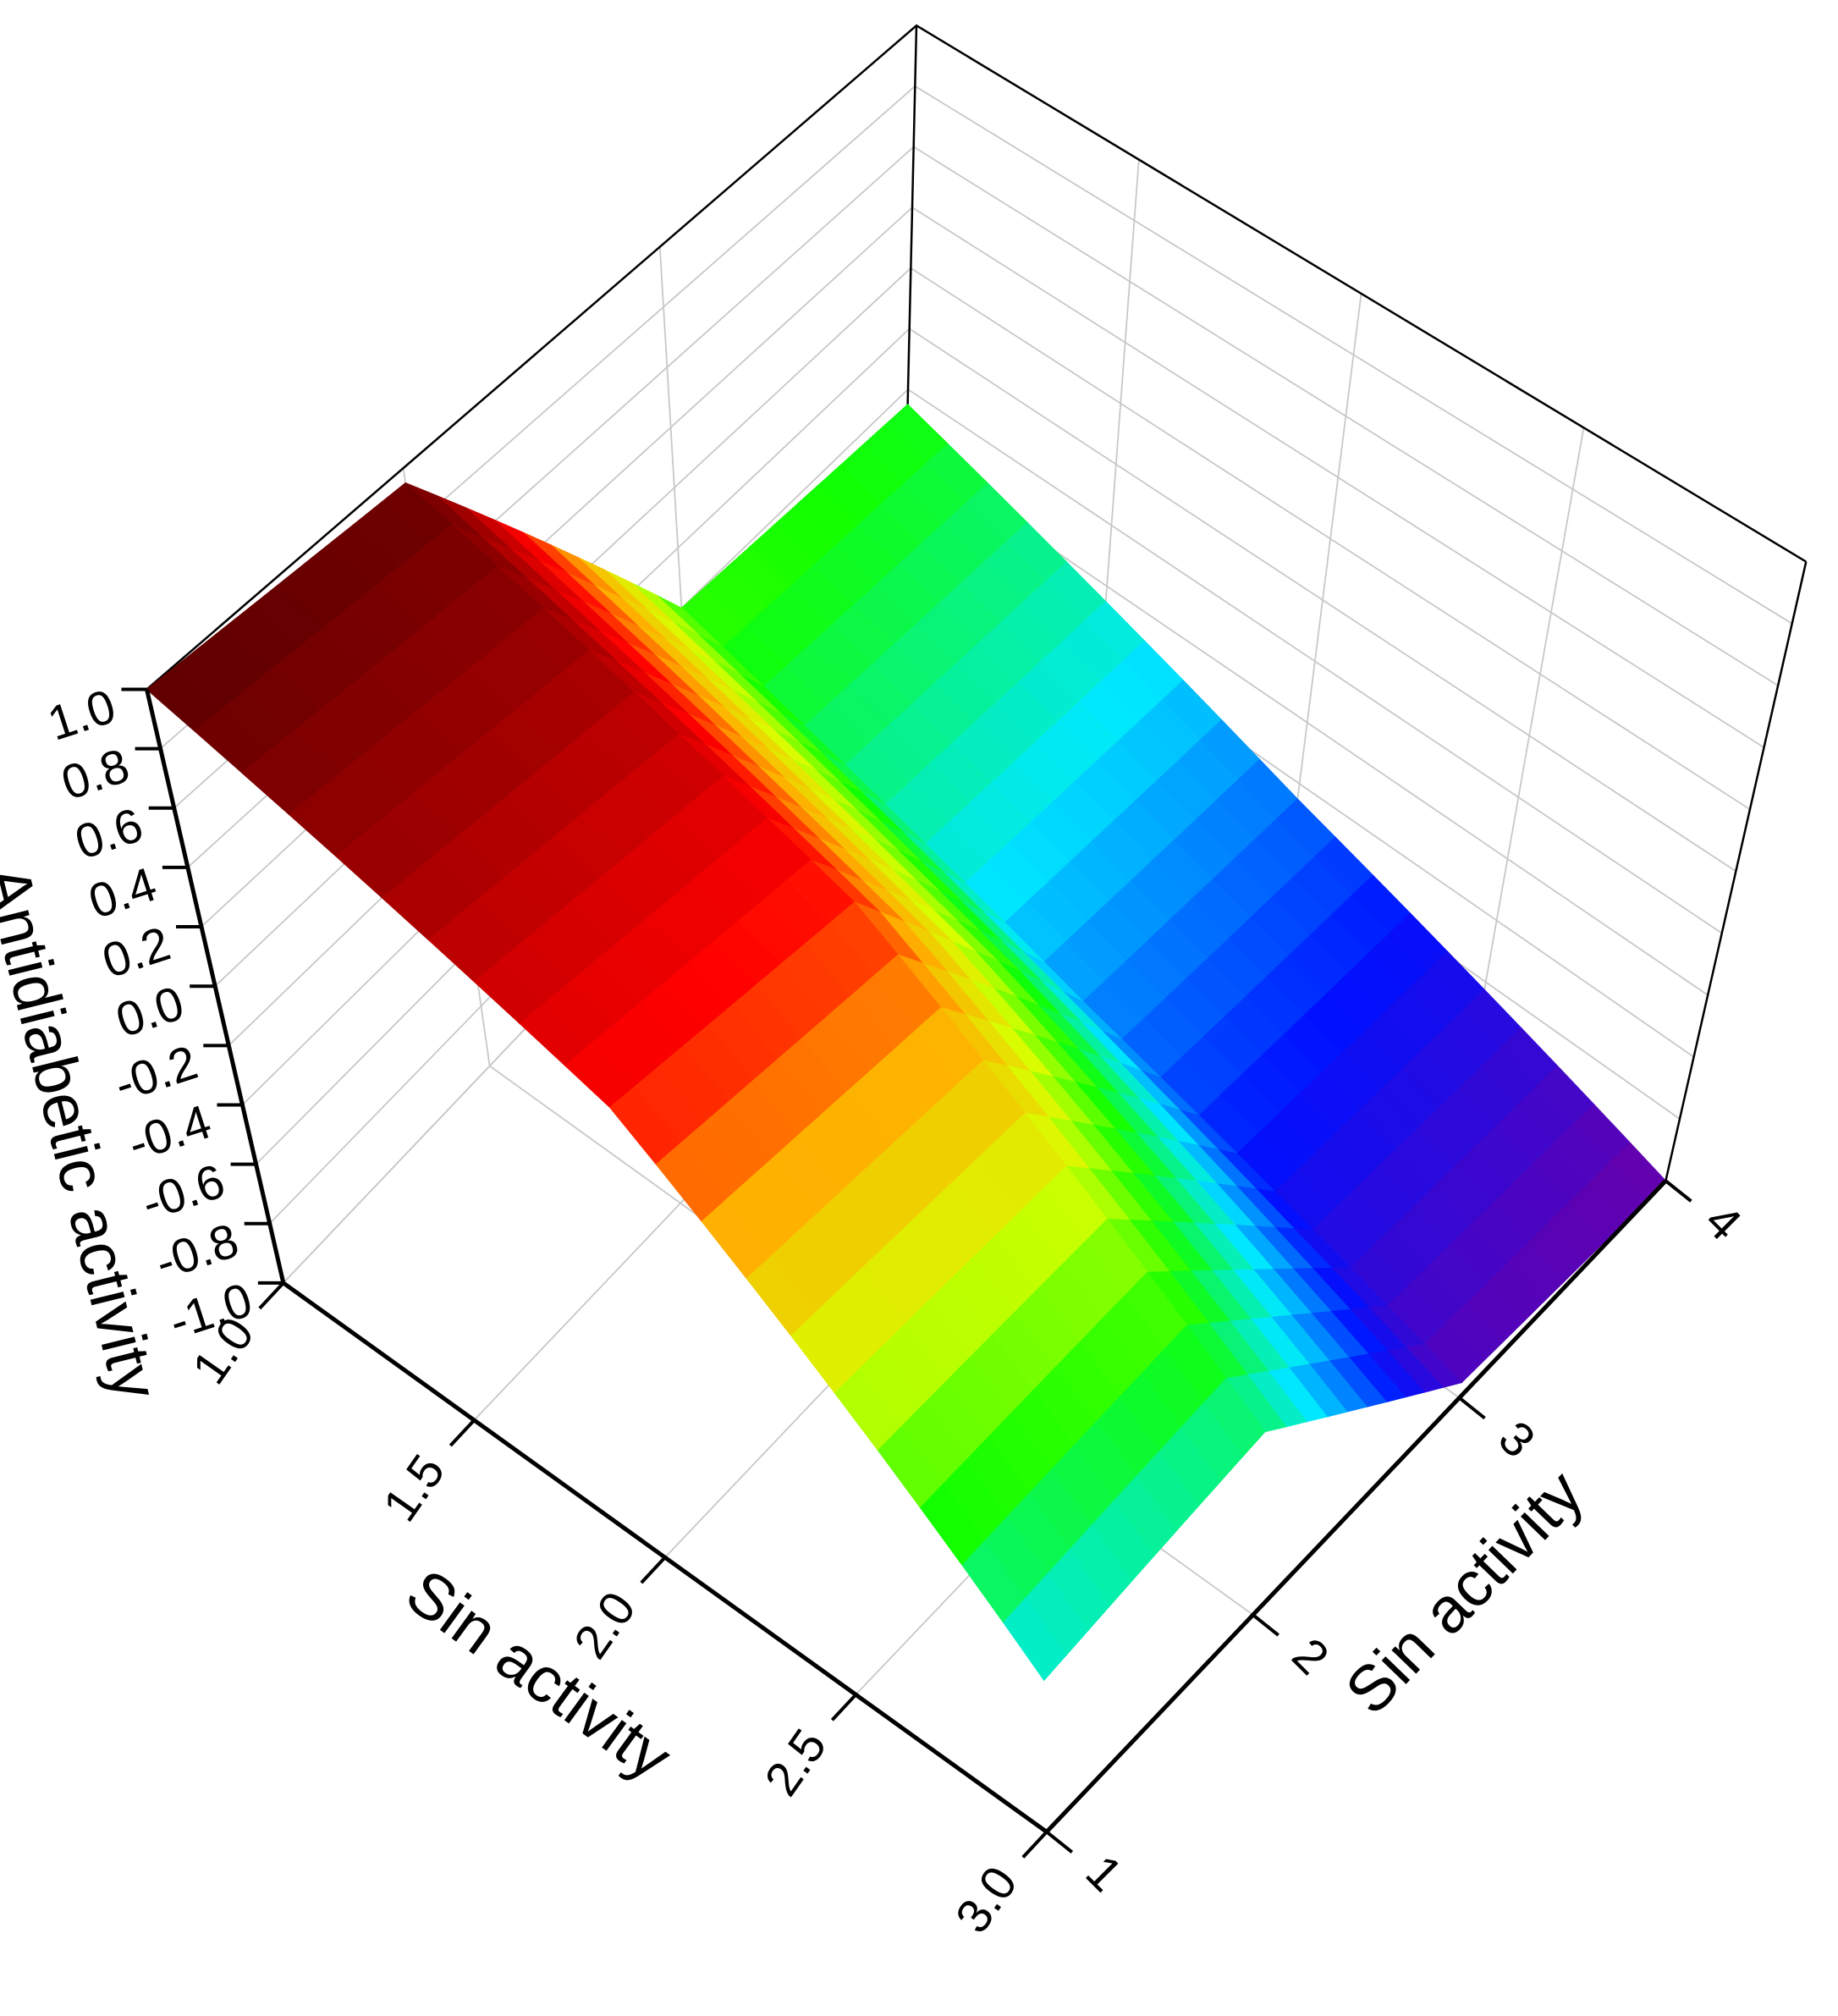 The image size is (1838, 2016). What do you see at coordinates (413, 1488) in the screenshot?
I see `x-tick-label: 1.5` at bounding box center [413, 1488].